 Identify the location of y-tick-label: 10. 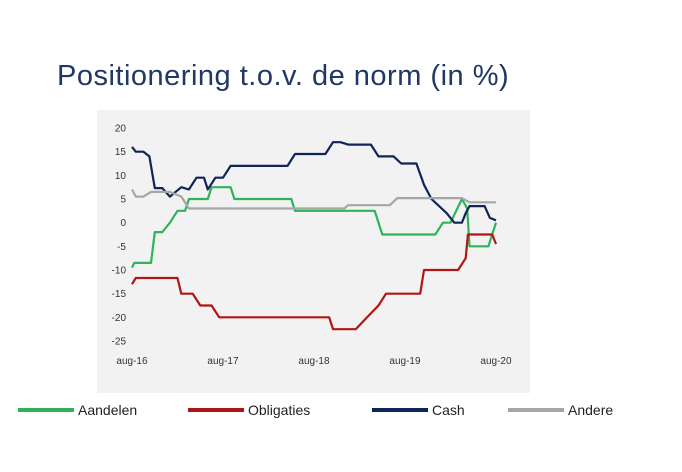
(121, 176).